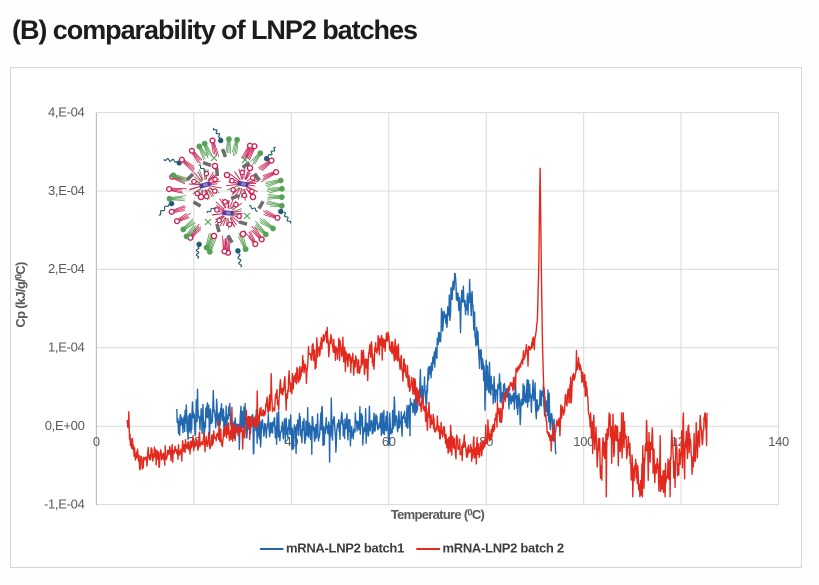 The image size is (819, 585). Describe the element at coordinates (65, 425) in the screenshot. I see `svg-text: 0,E+00` at that location.